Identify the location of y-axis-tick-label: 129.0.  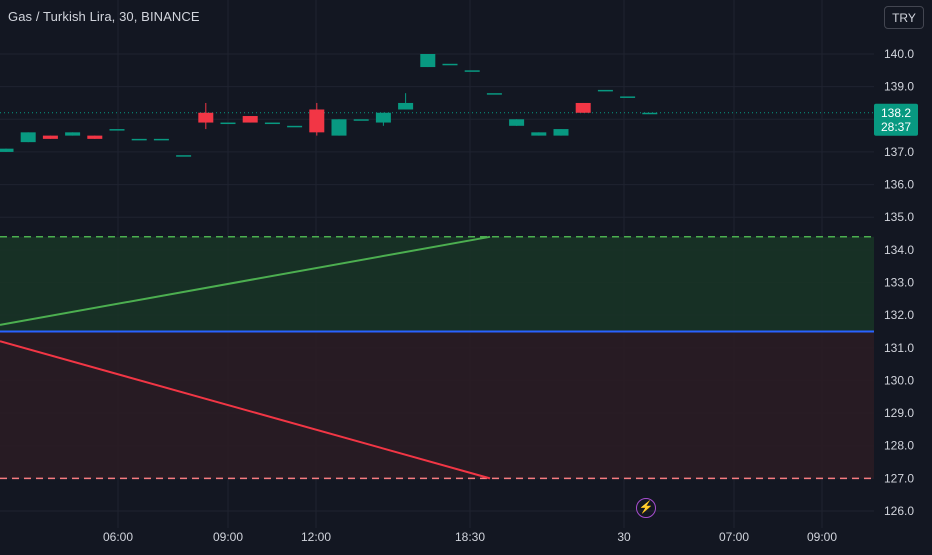
(899, 413).